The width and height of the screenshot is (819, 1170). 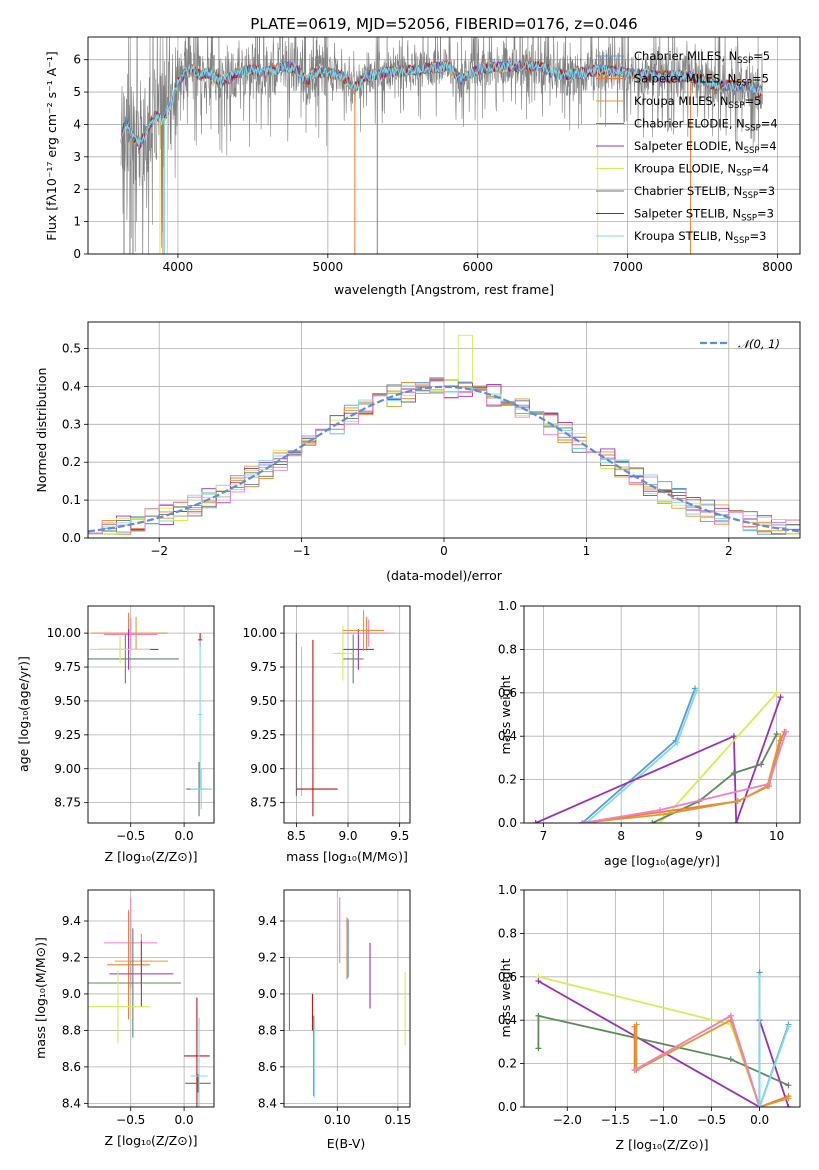 I want to click on legend-label-salpeter_miles: Salpeter MILES, NSSP=5, so click(x=701, y=80).